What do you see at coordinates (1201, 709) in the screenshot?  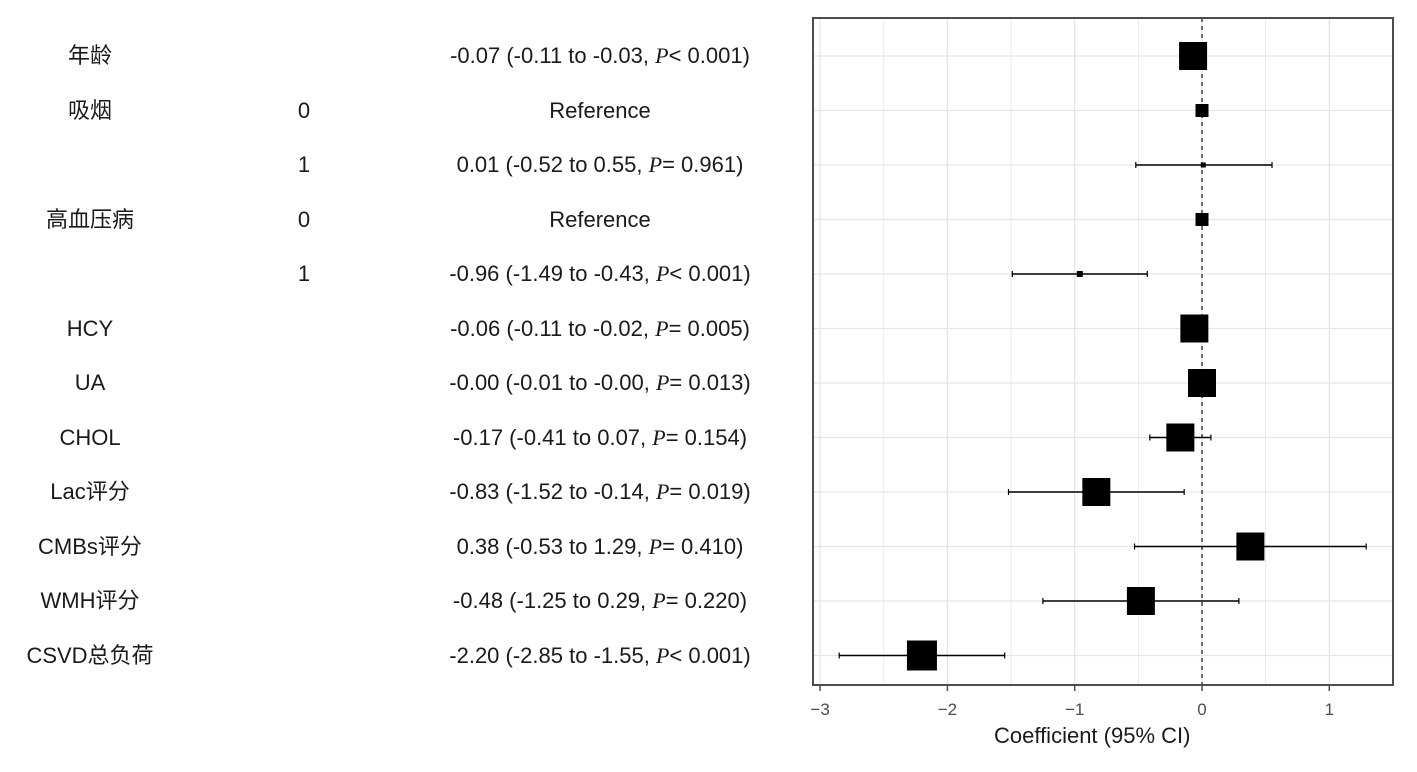 I see `x-tick-label: 0` at bounding box center [1201, 709].